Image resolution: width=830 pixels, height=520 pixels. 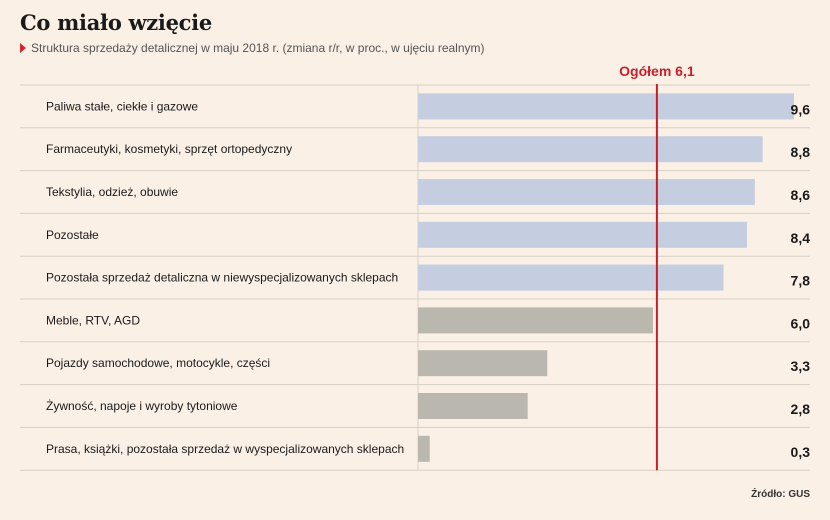 What do you see at coordinates (780, 494) in the screenshot?
I see `source-note: Źródło: GUS` at bounding box center [780, 494].